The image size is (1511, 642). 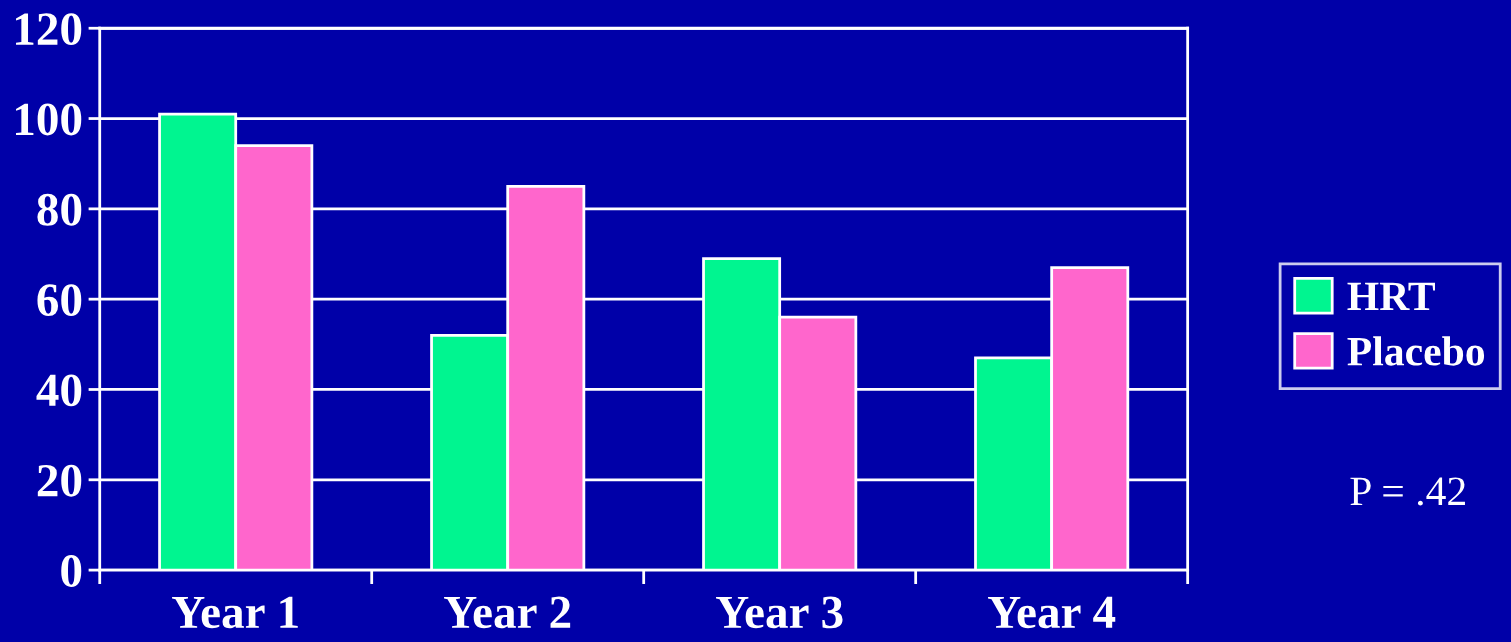 What do you see at coordinates (1052, 612) in the screenshot?
I see `x-tick-label: Year 4` at bounding box center [1052, 612].